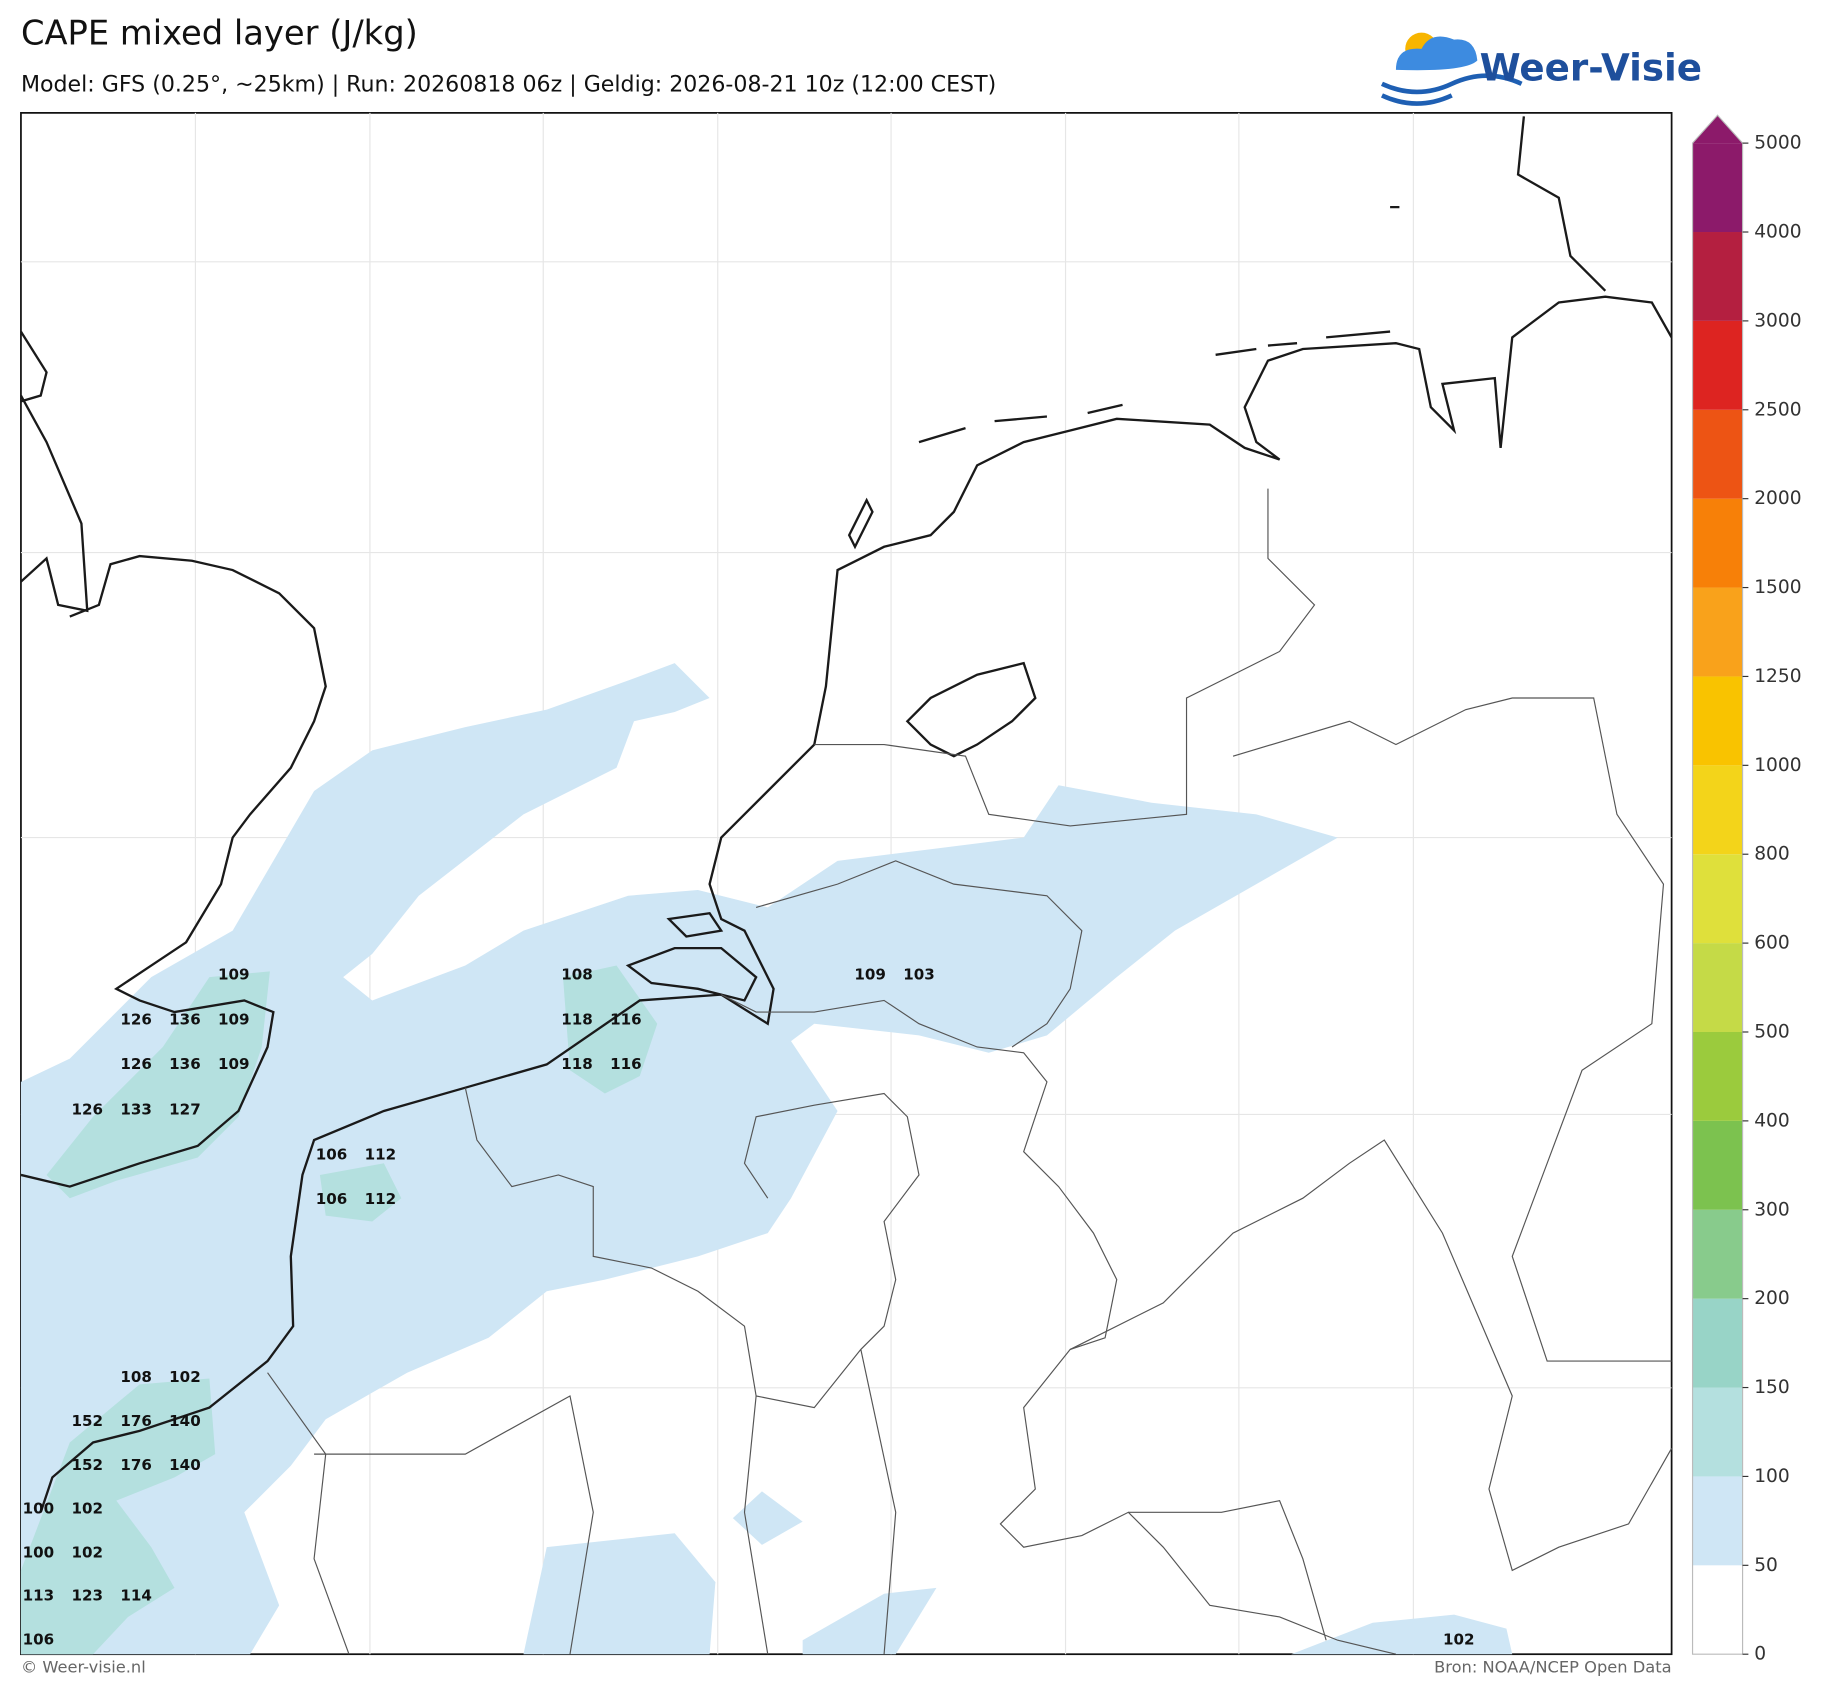  I want to click on colorbar-tick-label: 3000, so click(1777, 320).